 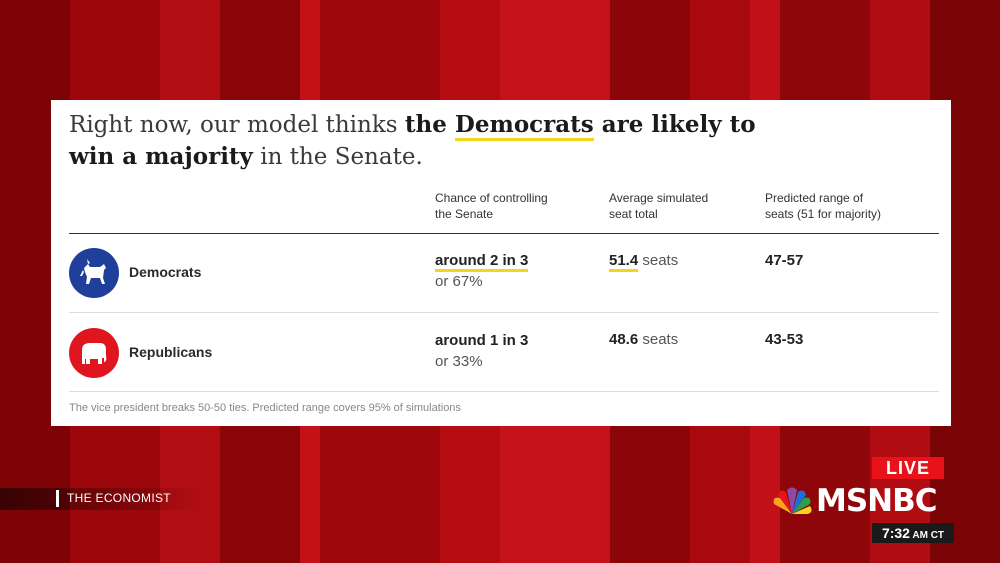 What do you see at coordinates (895, 533) in the screenshot?
I see `clock-time: 7:32` at bounding box center [895, 533].